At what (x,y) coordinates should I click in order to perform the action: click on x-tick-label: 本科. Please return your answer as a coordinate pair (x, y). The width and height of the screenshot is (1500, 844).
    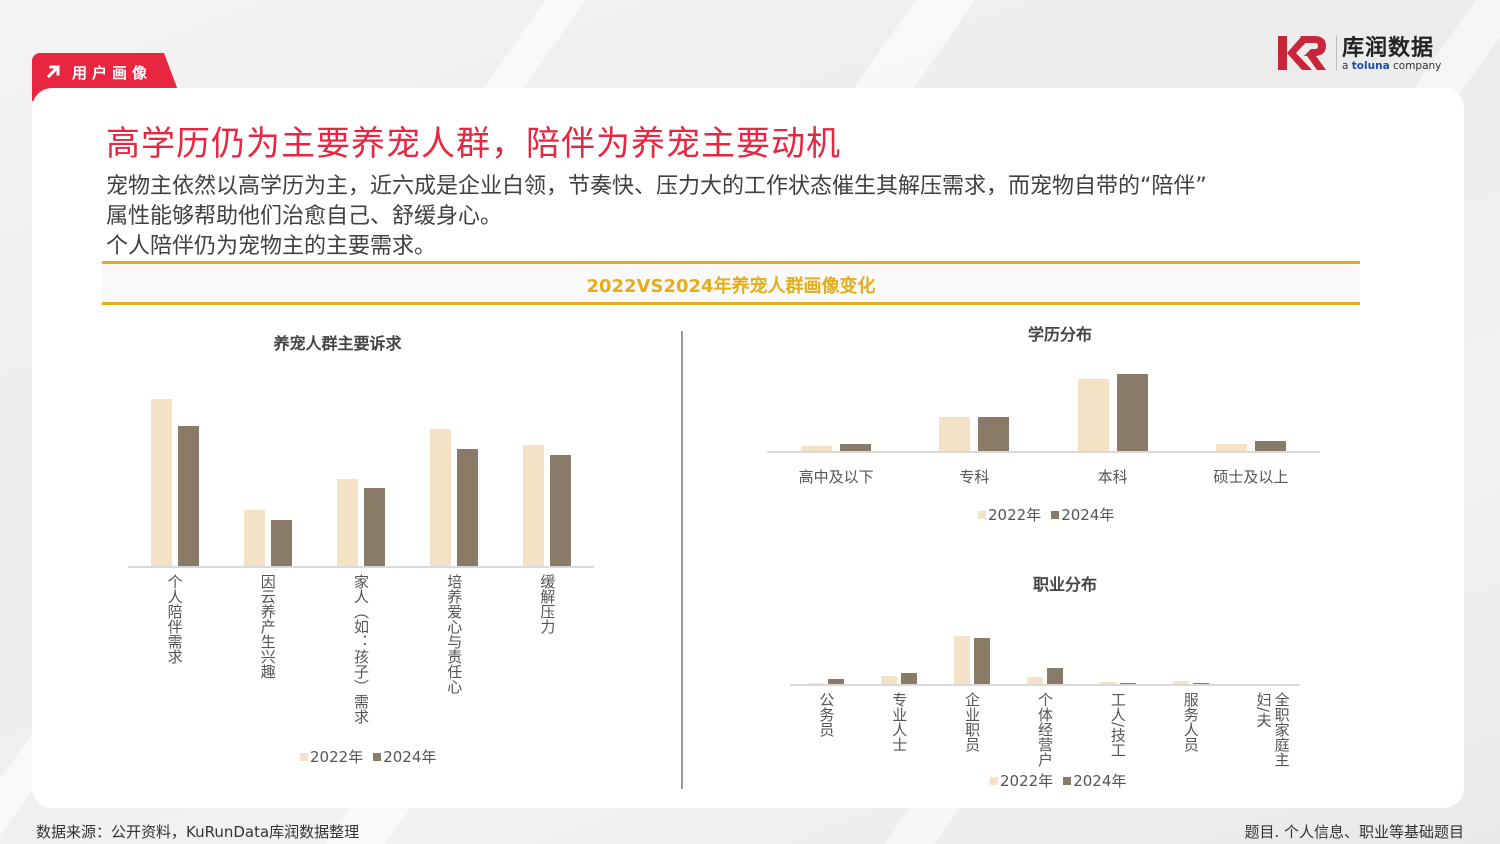
    Looking at the image, I should click on (1112, 477).